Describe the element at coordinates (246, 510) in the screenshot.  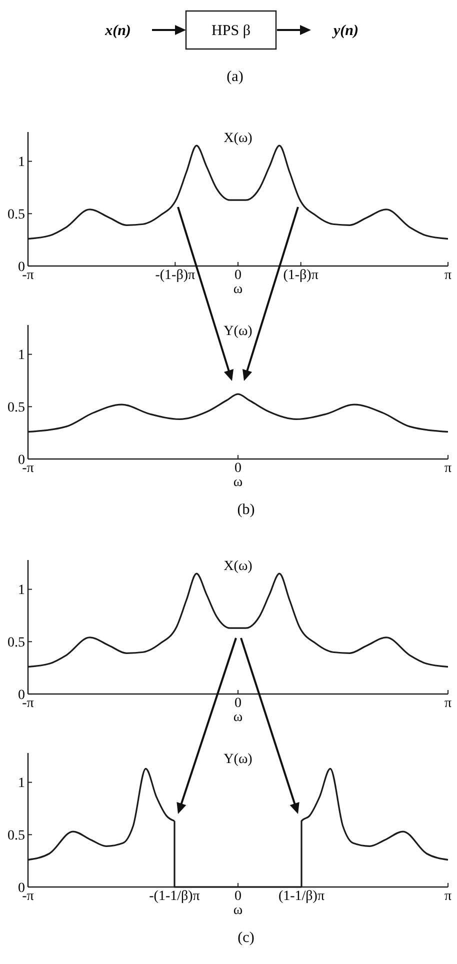
I see `text: (b)` at that location.